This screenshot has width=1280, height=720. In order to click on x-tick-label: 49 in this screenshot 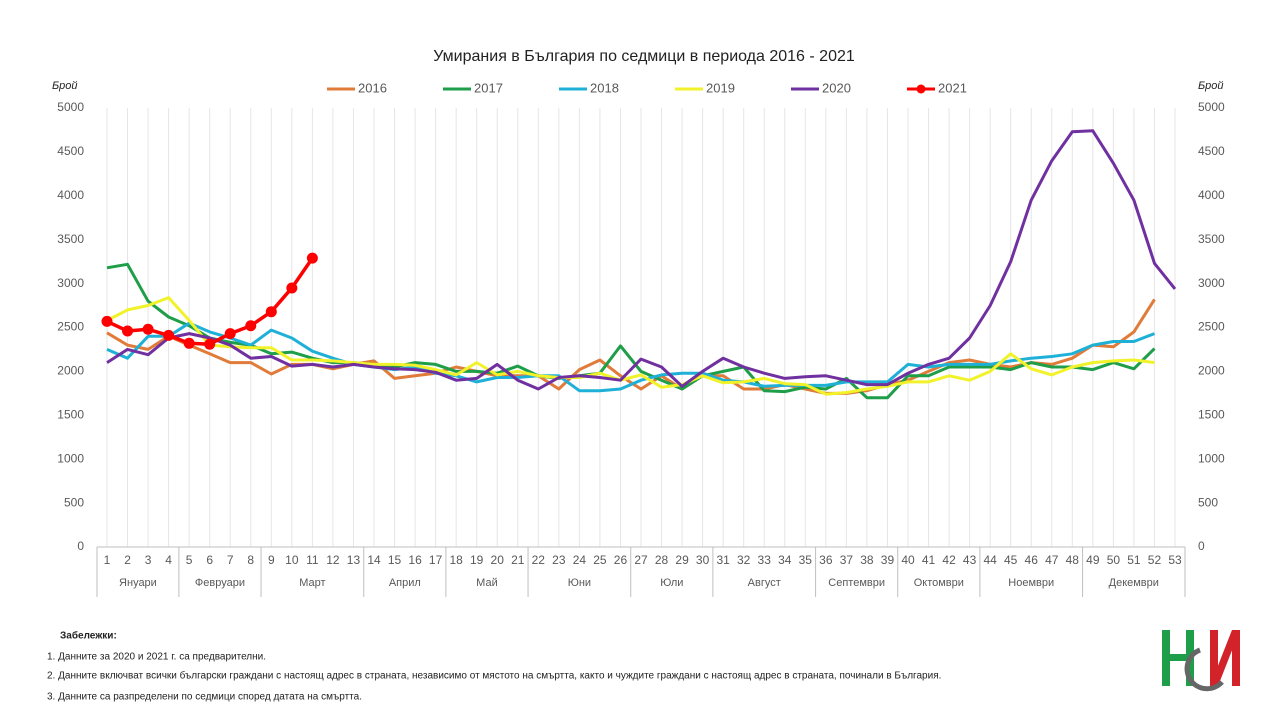, I will do `click(1093, 560)`.